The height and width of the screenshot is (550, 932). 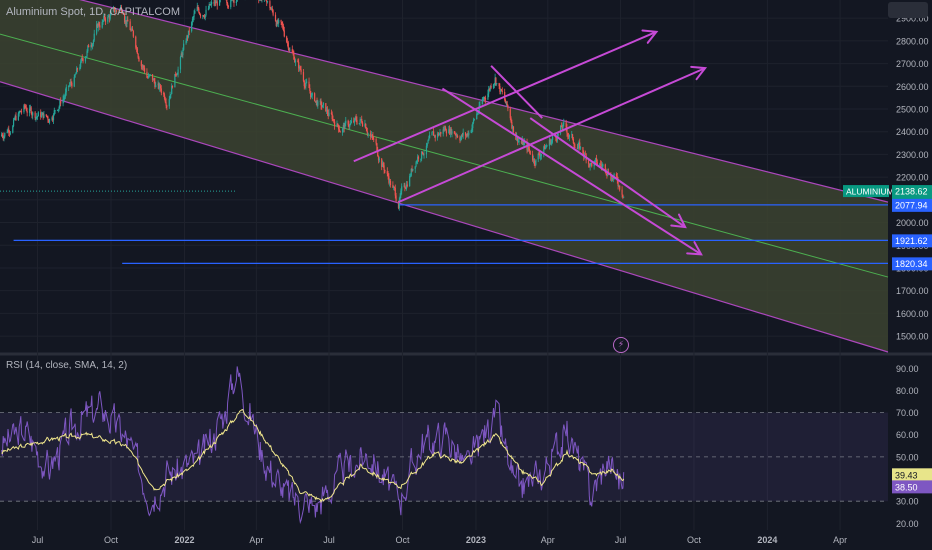 What do you see at coordinates (912, 41) in the screenshot?
I see `price-tick-label: 2800.00` at bounding box center [912, 41].